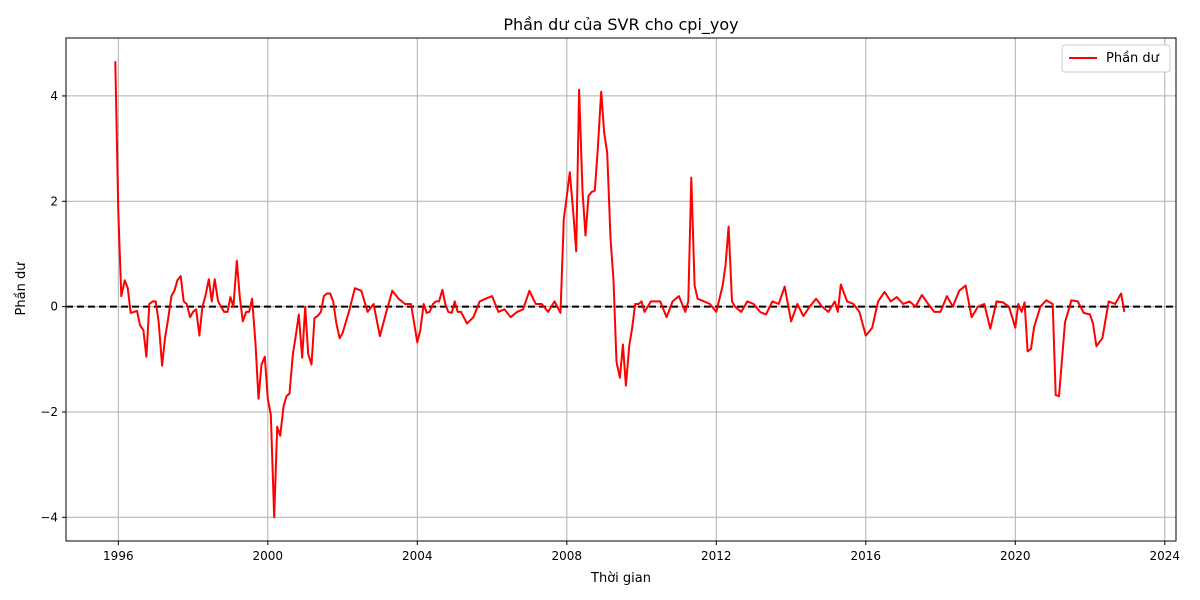 The image size is (1200, 600). Describe the element at coordinates (866, 556) in the screenshot. I see `x-tick-label: 2016` at that location.